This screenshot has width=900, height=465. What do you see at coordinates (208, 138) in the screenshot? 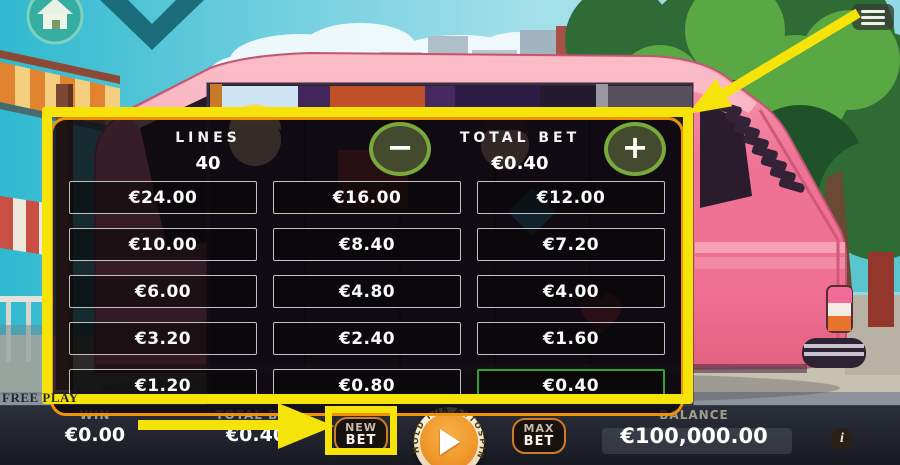
I see `lines-label: LINES` at bounding box center [208, 138].